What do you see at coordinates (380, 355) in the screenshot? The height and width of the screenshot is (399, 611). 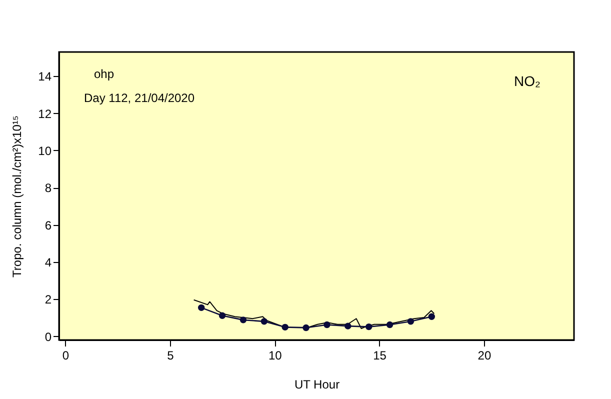 I see `x-tick-label: 15` at bounding box center [380, 355].